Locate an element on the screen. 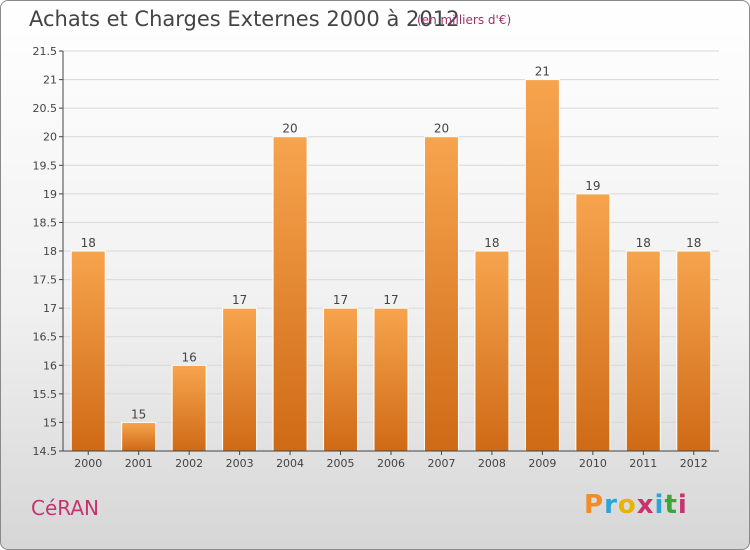 The image size is (750, 550). logo-letter: r is located at coordinates (611, 505).